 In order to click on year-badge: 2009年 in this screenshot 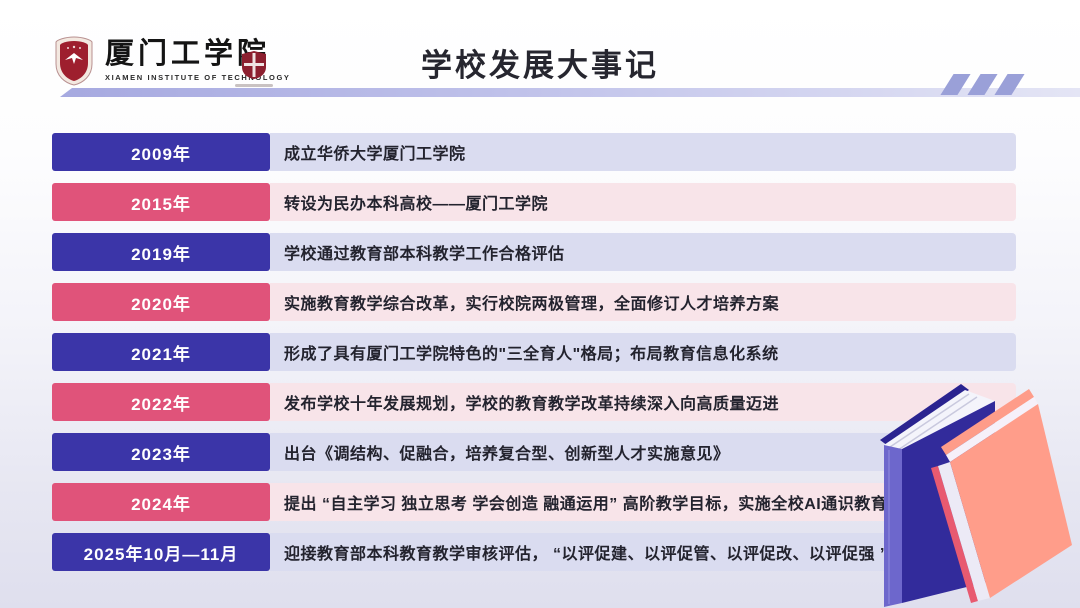, I will do `click(161, 152)`.